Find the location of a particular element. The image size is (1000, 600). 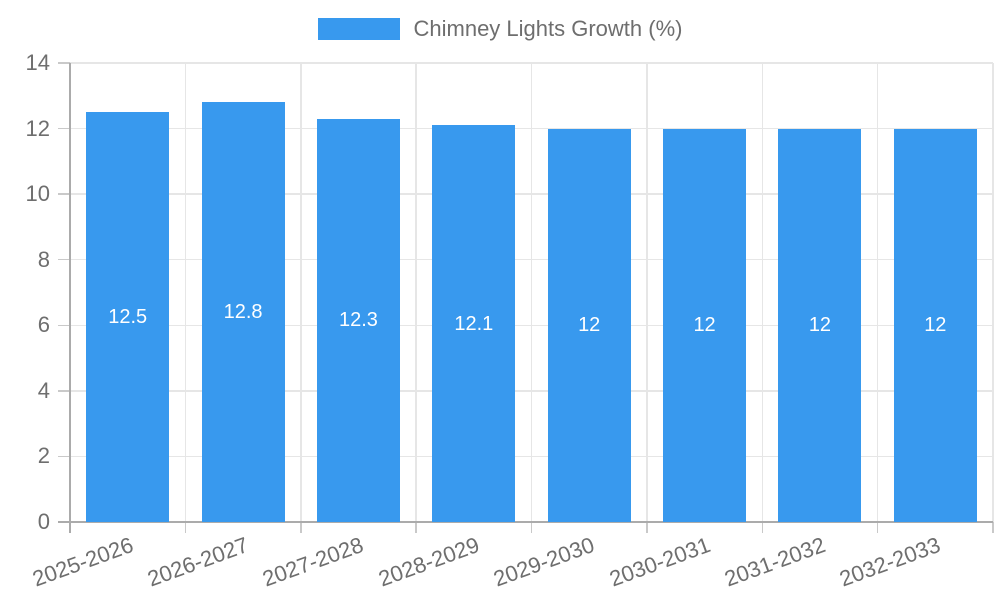

x-tick-label: 2029-2030 is located at coordinates (544, 562).